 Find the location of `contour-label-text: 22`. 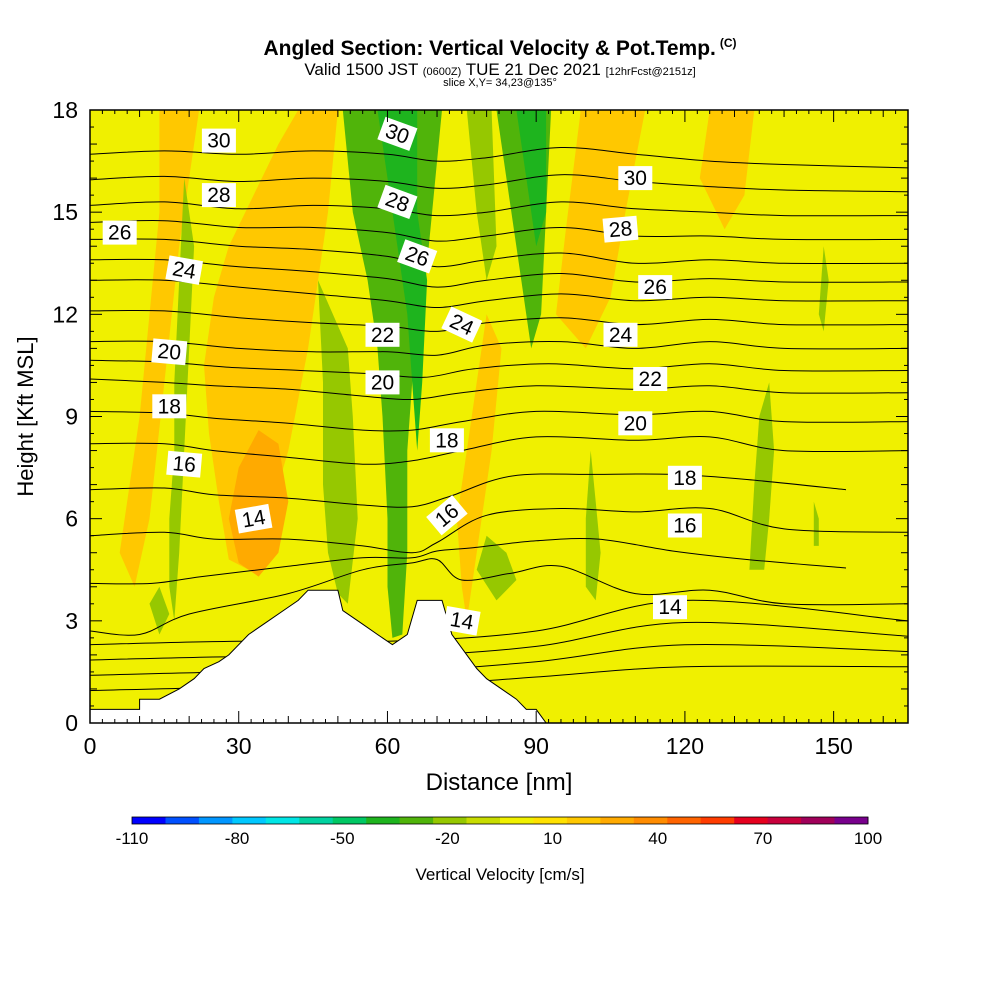

contour-label-text: 22 is located at coordinates (382, 335).